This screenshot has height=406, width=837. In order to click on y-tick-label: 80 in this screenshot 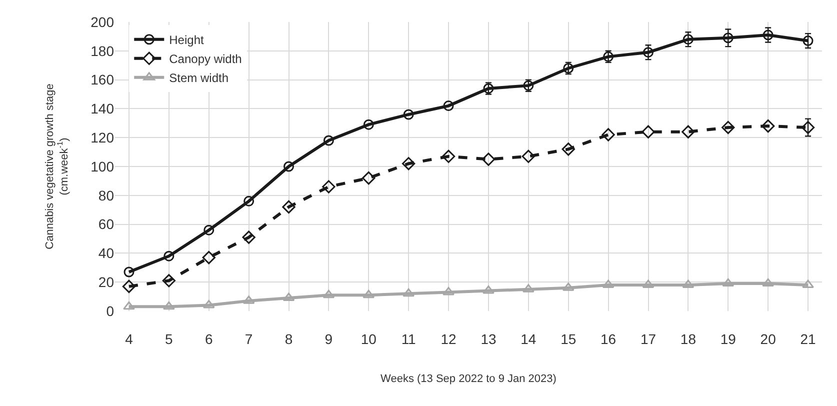, I will do `click(106, 195)`.